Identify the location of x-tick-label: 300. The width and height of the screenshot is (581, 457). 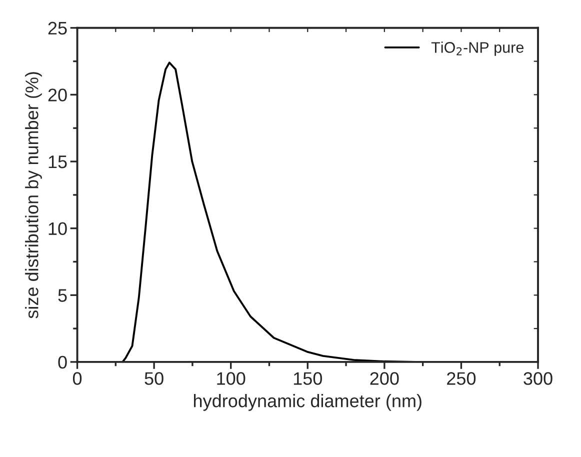
(538, 378).